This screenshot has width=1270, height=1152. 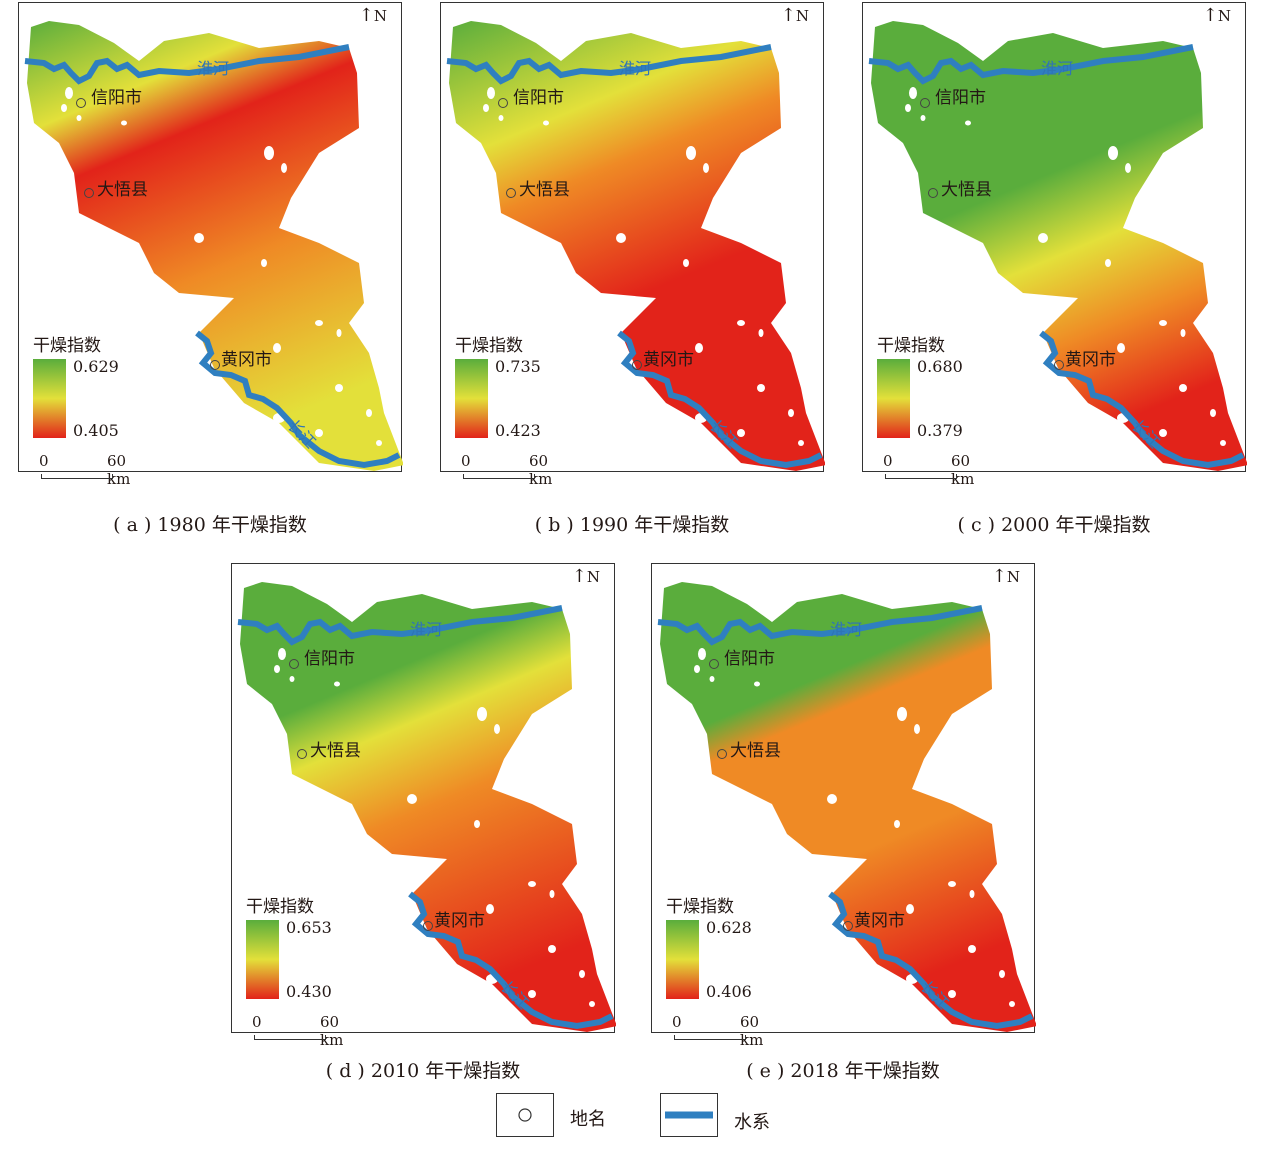 I want to click on place-legend-label: 地名, so click(x=588, y=1119).